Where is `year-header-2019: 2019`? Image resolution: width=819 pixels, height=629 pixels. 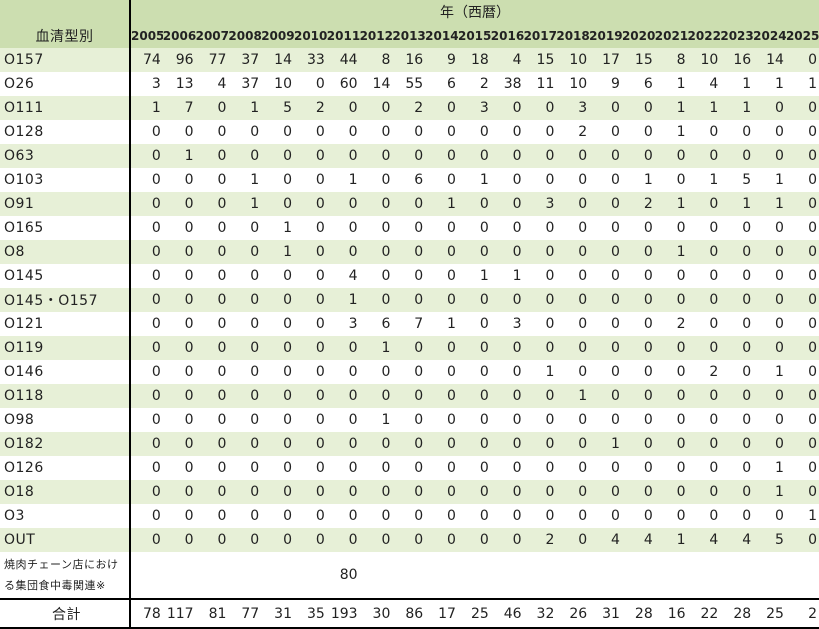
year-header-2019: 2019 is located at coordinates (605, 36).